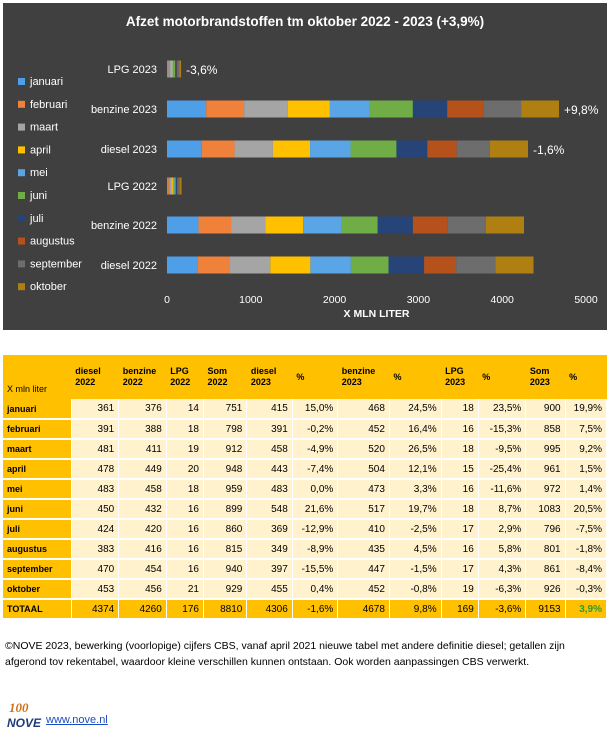 The width and height of the screenshot is (615, 735). Describe the element at coordinates (335, 300) in the screenshot. I see `x-tick-label: 2000` at that location.